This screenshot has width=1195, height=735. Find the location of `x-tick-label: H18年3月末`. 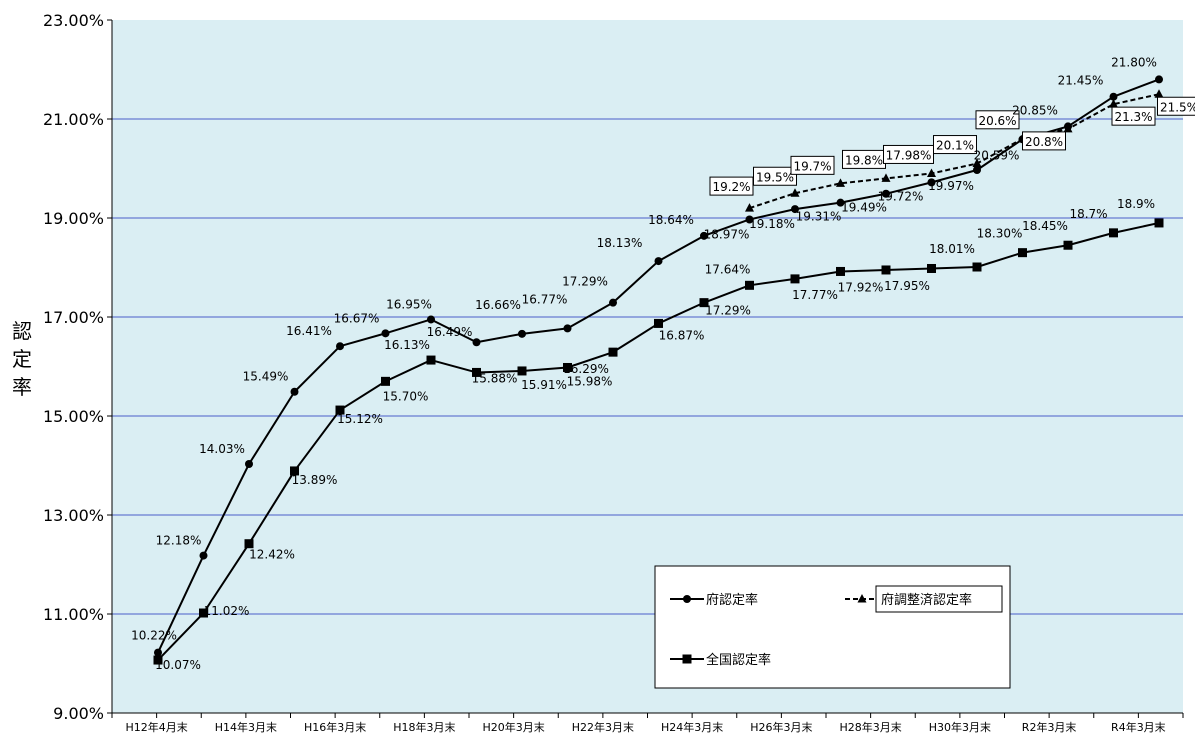

x-tick-label: H18年3月末 is located at coordinates (424, 727).